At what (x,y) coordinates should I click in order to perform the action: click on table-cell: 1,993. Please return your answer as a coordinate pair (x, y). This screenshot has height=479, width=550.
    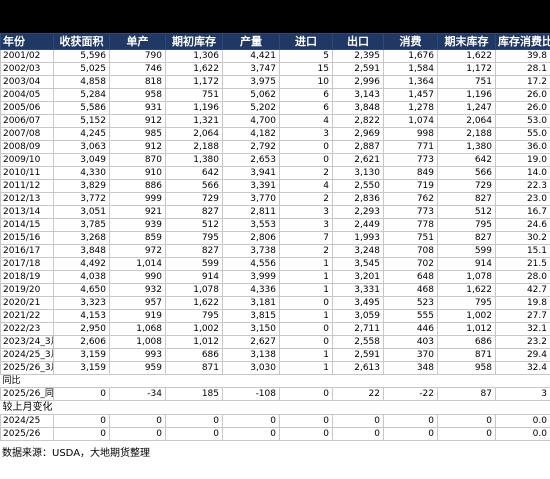
    Looking at the image, I should click on (358, 238).